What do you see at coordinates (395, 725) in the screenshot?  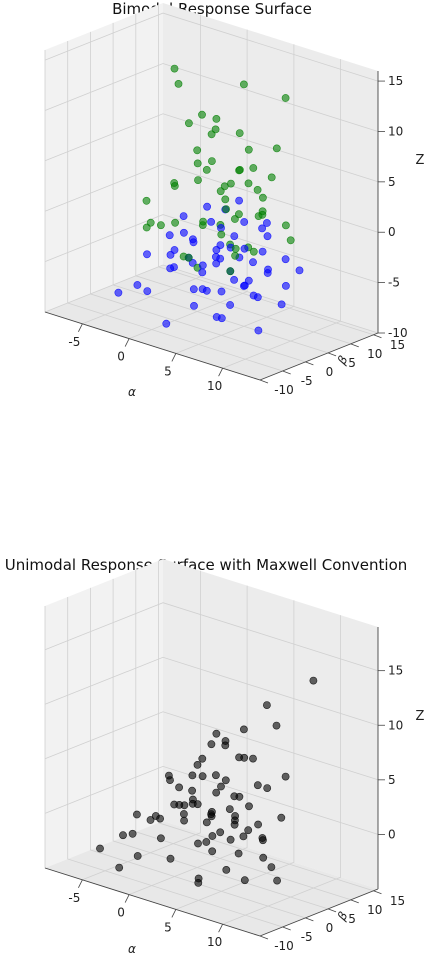 I see `z-tick-label: 10` at bounding box center [395, 725].